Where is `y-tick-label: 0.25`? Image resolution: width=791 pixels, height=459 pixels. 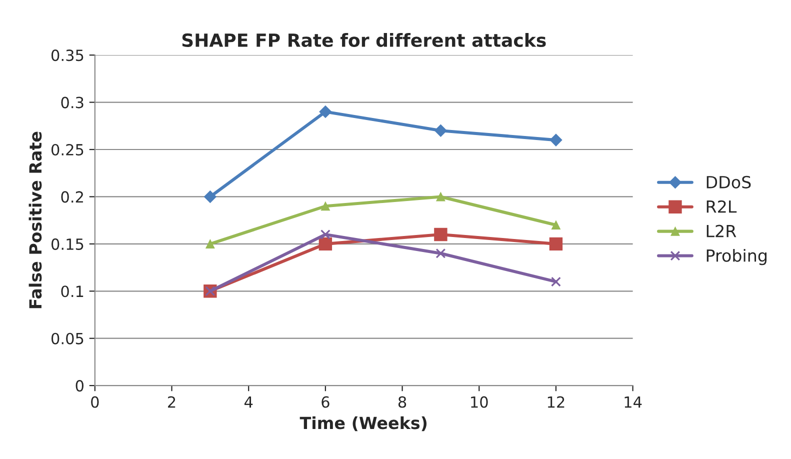
y-tick-label: 0.25 is located at coordinates (67, 150).